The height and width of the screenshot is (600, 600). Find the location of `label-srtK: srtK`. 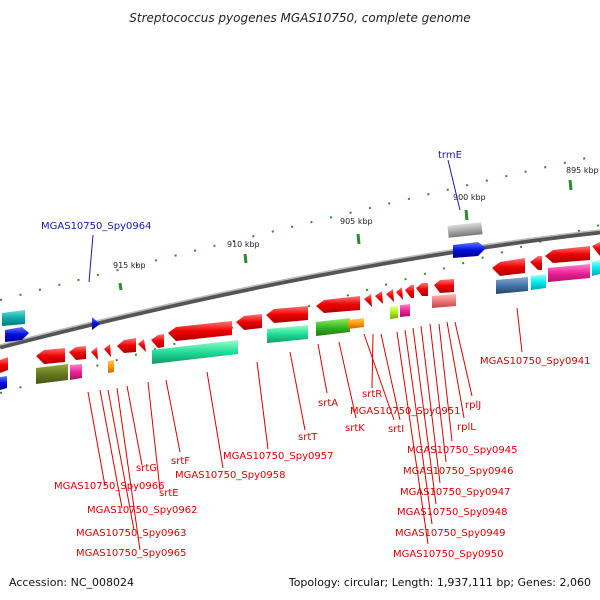

label-srtK: srtK is located at coordinates (355, 428).